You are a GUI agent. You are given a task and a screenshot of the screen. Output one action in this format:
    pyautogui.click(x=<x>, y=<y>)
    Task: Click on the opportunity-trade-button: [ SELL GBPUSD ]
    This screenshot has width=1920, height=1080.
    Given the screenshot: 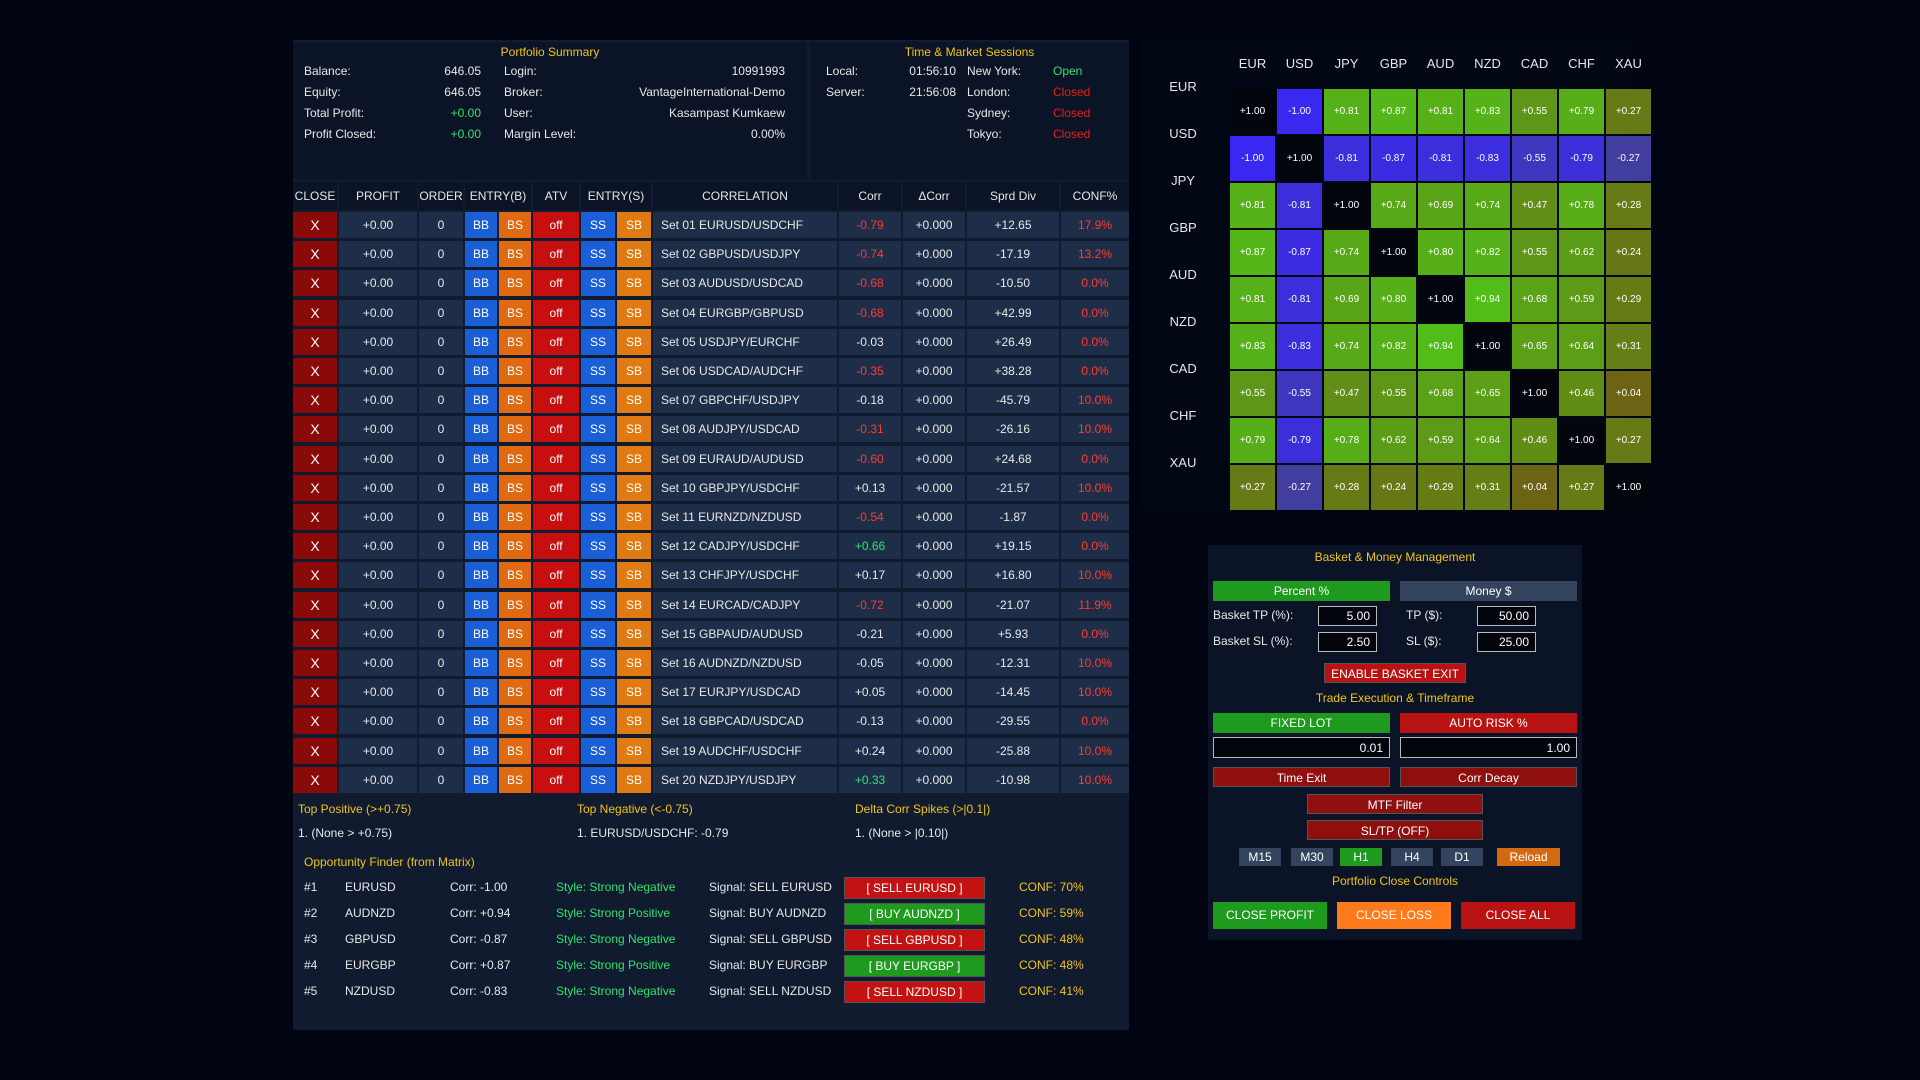 What is the action you would take?
    pyautogui.click(x=914, y=940)
    